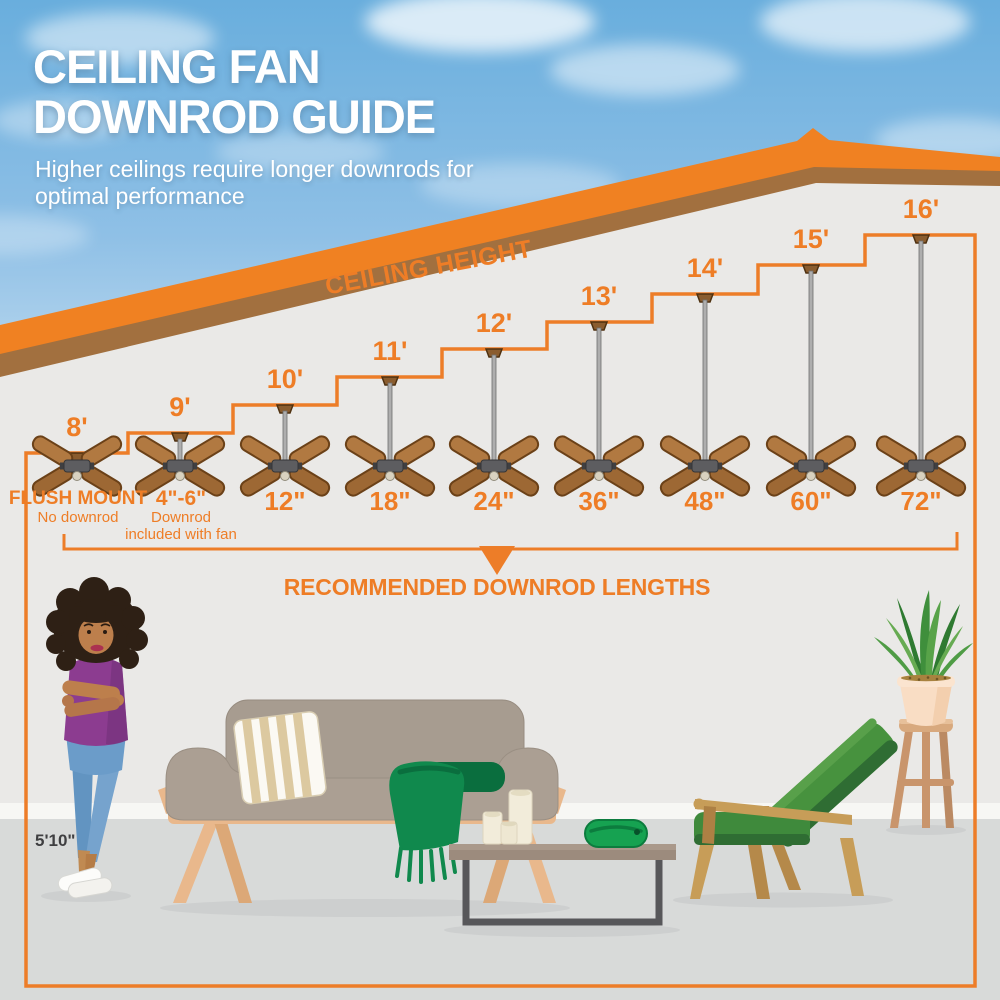  Describe the element at coordinates (177, 66) in the screenshot. I see `title-line-1: CEILING FAN` at that location.